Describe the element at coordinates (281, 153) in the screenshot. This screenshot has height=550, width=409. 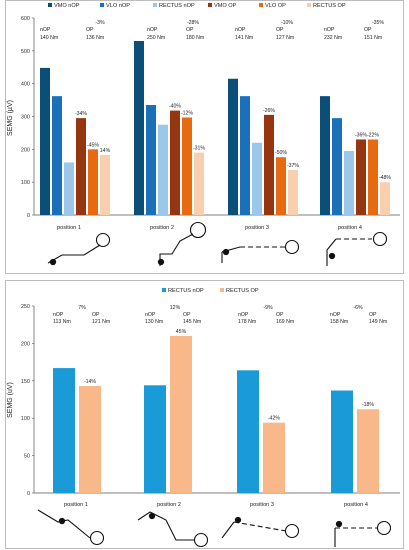
I see `bar-data-label: -50%` at that location.